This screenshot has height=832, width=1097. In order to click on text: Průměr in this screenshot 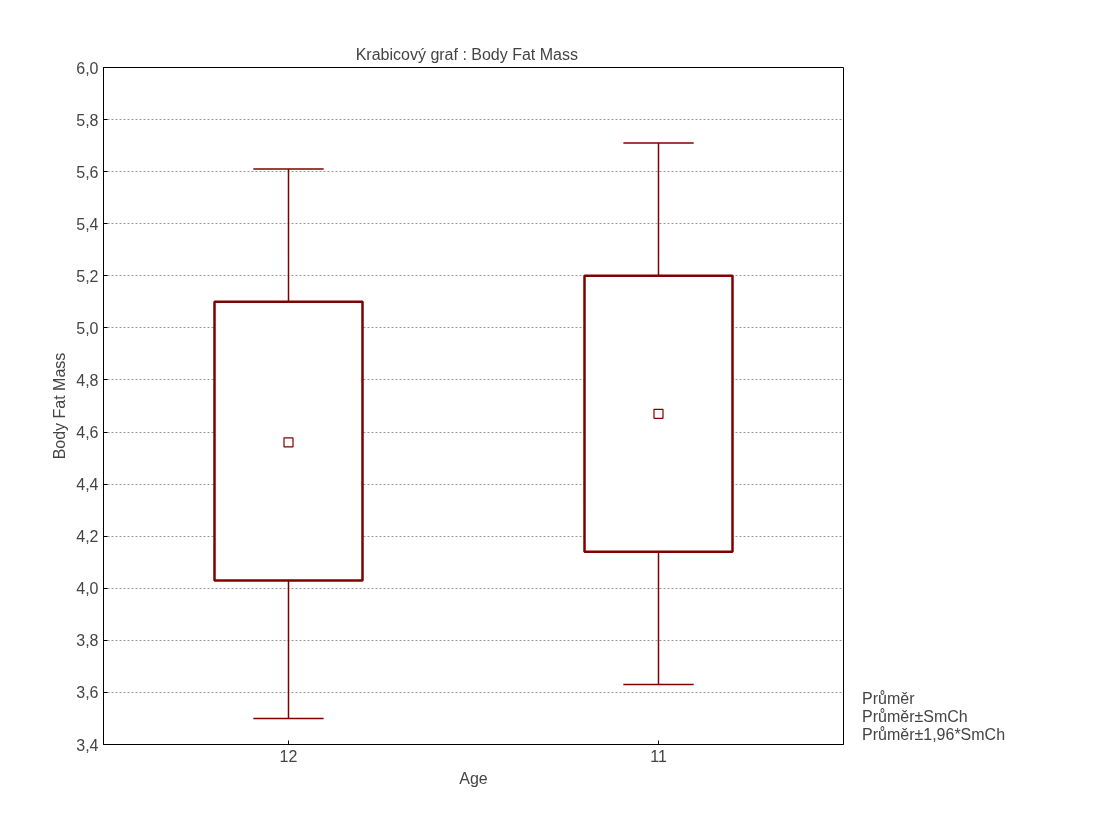, I will do `click(888, 699)`.